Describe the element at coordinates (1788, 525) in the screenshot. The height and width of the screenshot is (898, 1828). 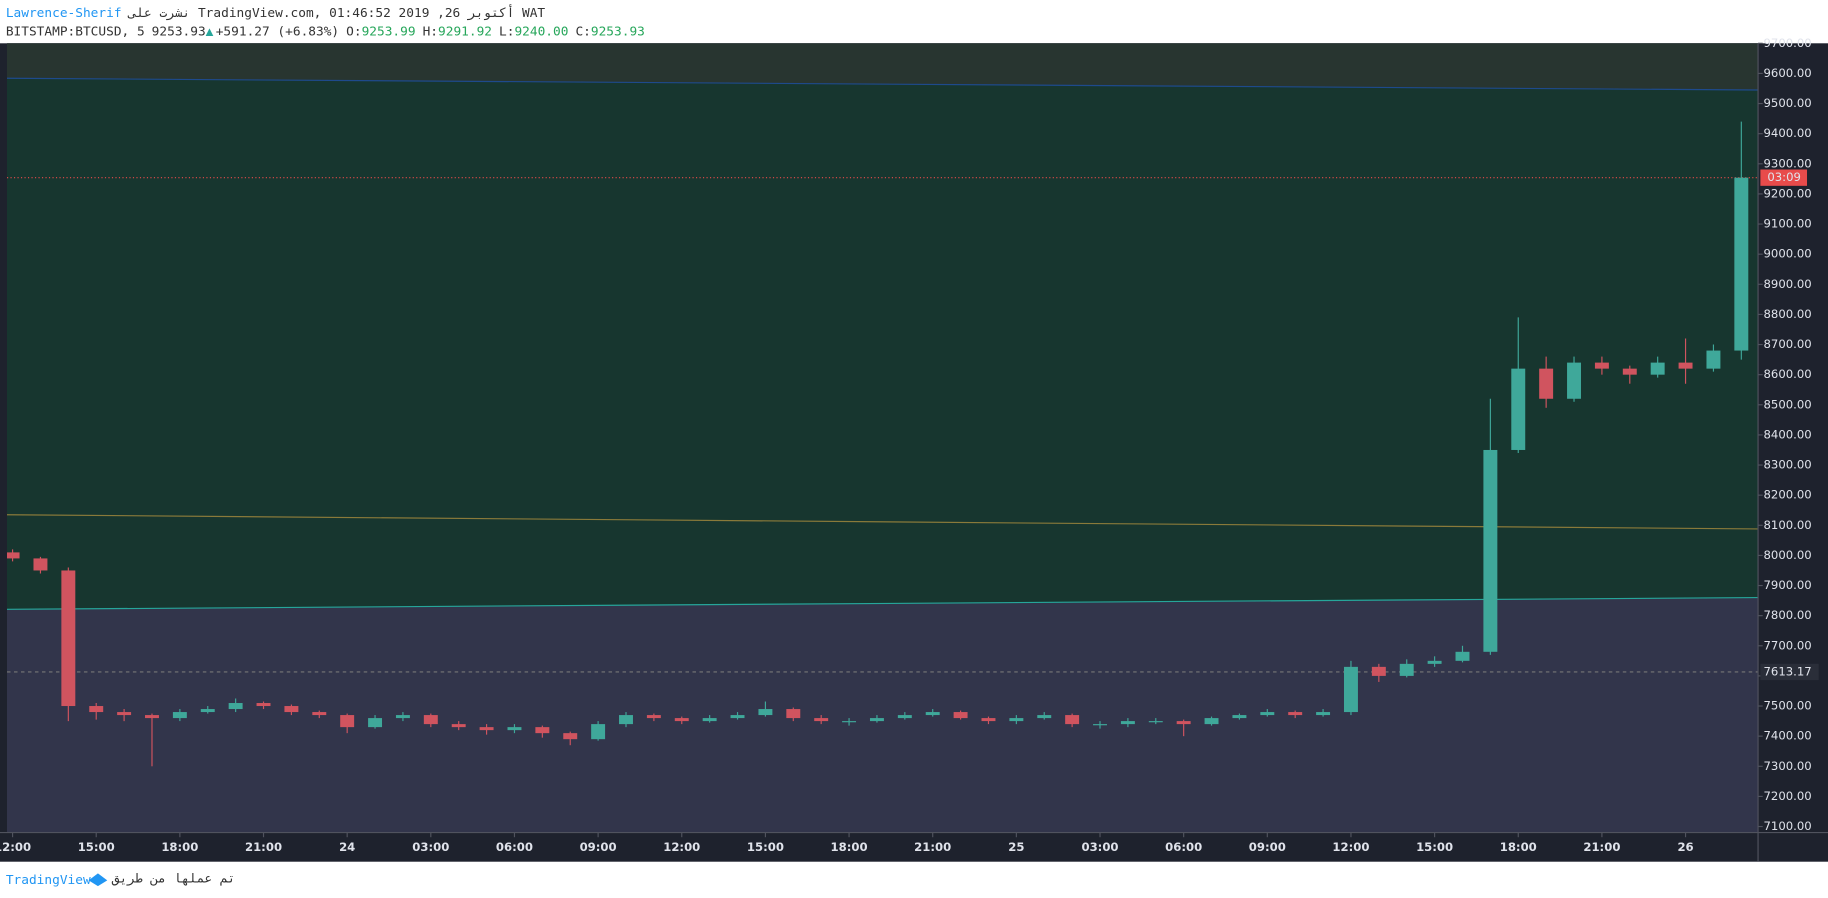
I see `y-tick-label: 8100.00` at that location.